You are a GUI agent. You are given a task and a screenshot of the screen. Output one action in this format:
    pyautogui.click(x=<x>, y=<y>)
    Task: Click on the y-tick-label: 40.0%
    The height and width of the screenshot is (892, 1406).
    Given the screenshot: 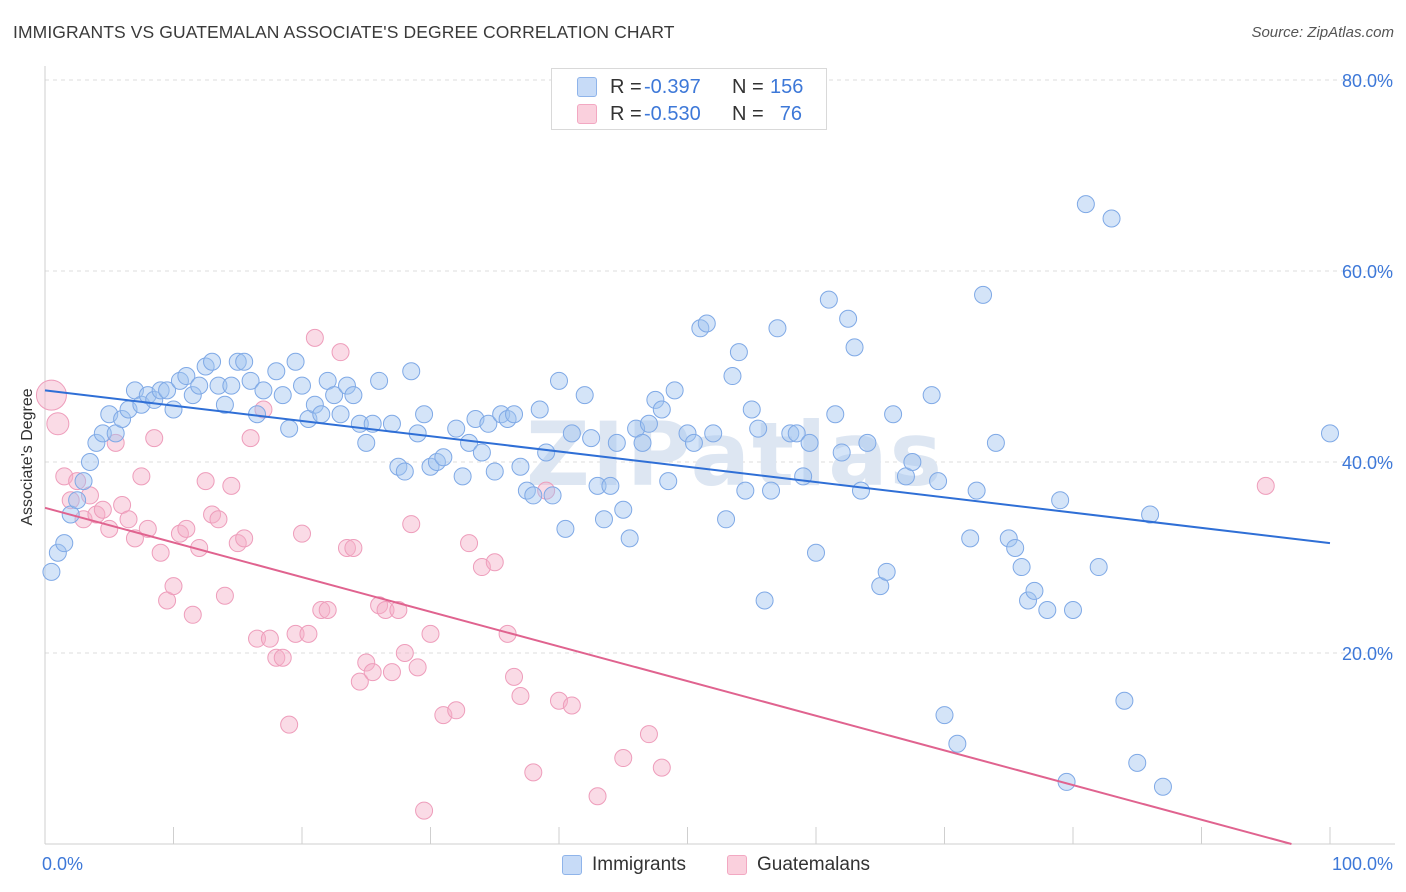 What is the action you would take?
    pyautogui.click(x=1367, y=463)
    